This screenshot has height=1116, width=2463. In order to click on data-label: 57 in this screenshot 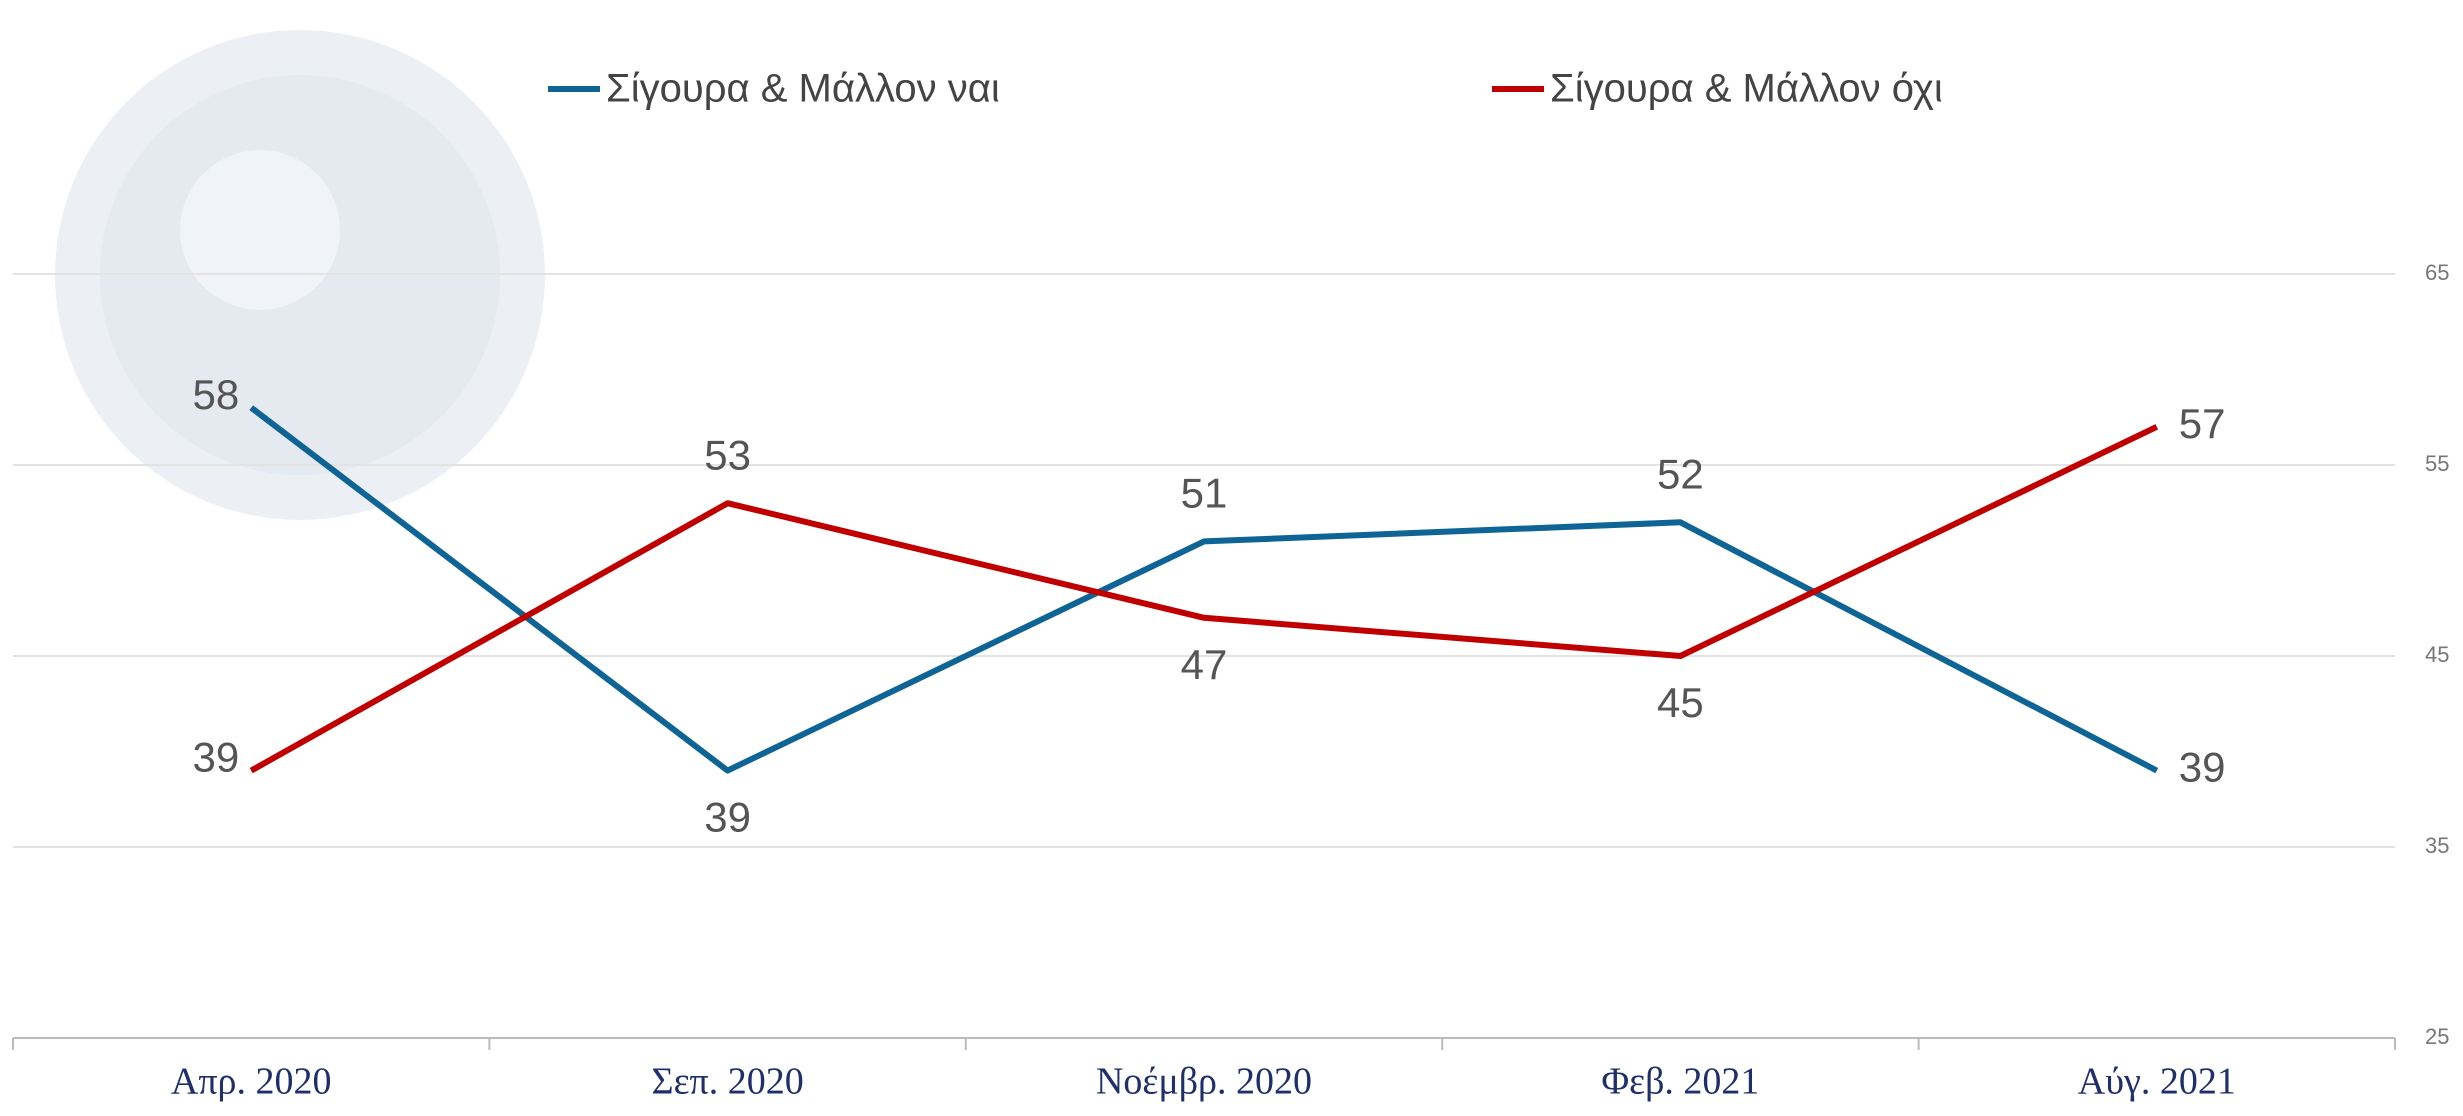, I will do `click(2202, 423)`.